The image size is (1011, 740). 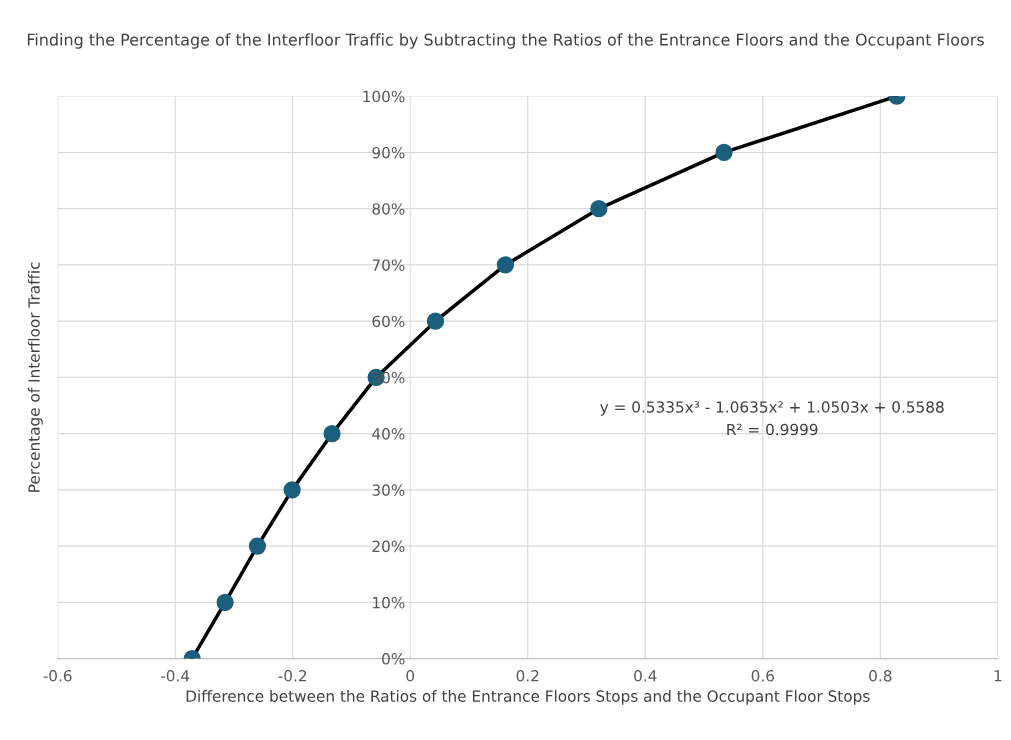 What do you see at coordinates (388, 490) in the screenshot?
I see `y-tick-label: 30%` at bounding box center [388, 490].